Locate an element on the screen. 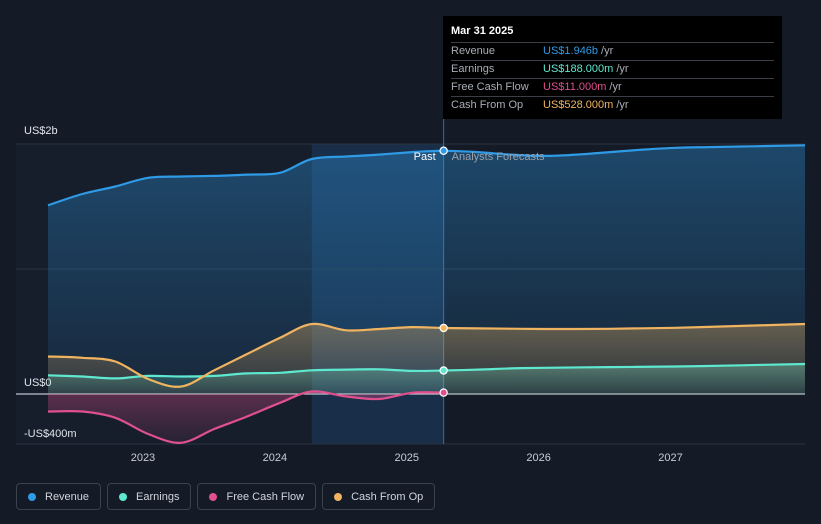  y-tick-label: US$2b is located at coordinates (41, 131).